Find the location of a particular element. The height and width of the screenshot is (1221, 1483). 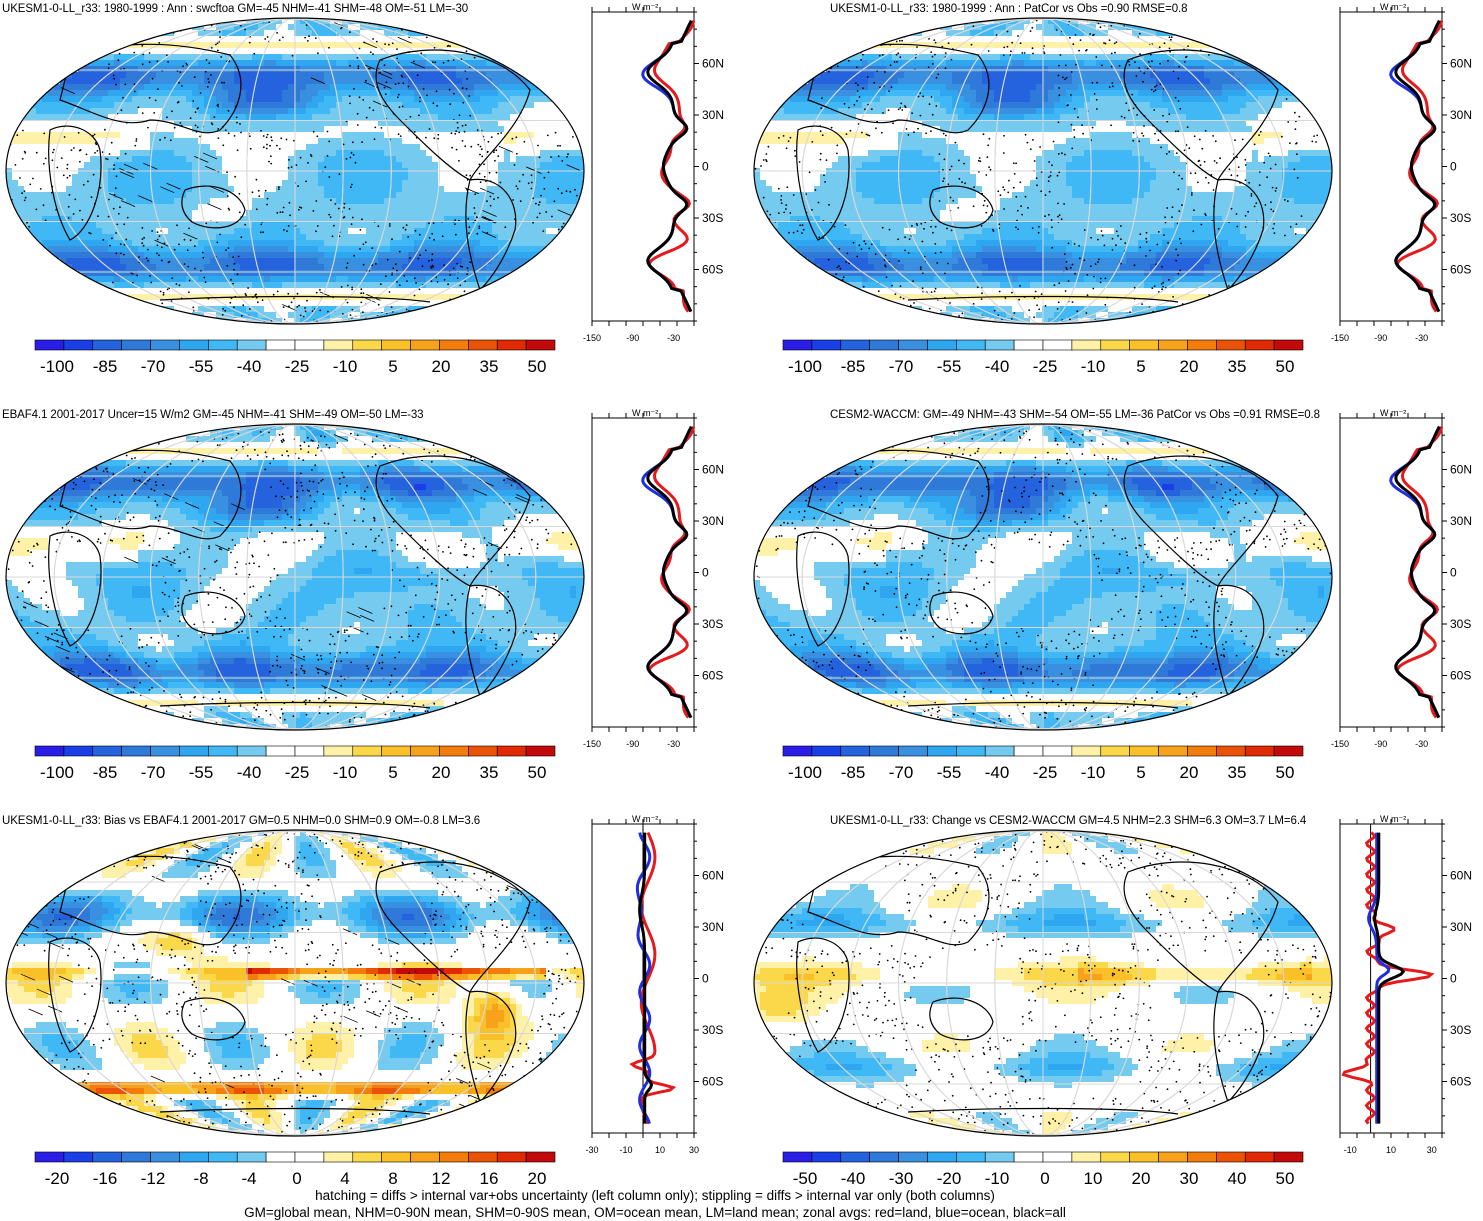

hatch-line is located at coordinates (214, 206).